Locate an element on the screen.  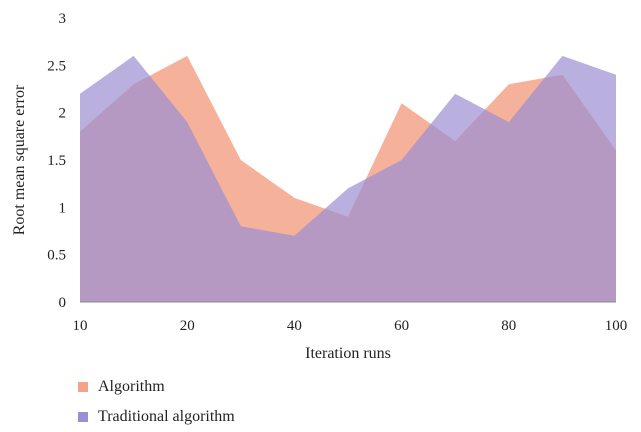
legend-swatch-algorithm is located at coordinates (83, 387).